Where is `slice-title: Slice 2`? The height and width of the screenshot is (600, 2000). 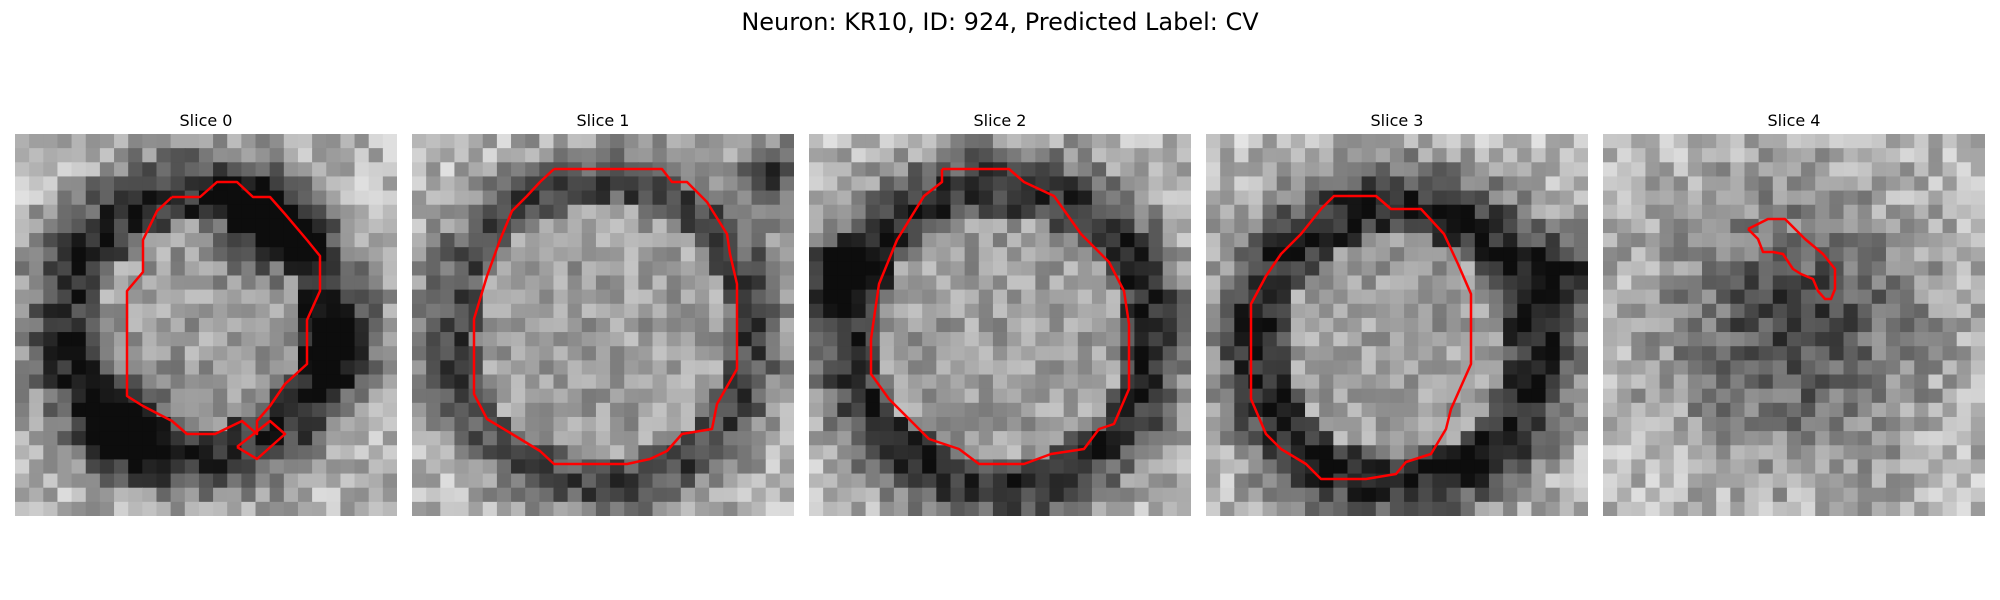
slice-title: Slice 2 is located at coordinates (1000, 120).